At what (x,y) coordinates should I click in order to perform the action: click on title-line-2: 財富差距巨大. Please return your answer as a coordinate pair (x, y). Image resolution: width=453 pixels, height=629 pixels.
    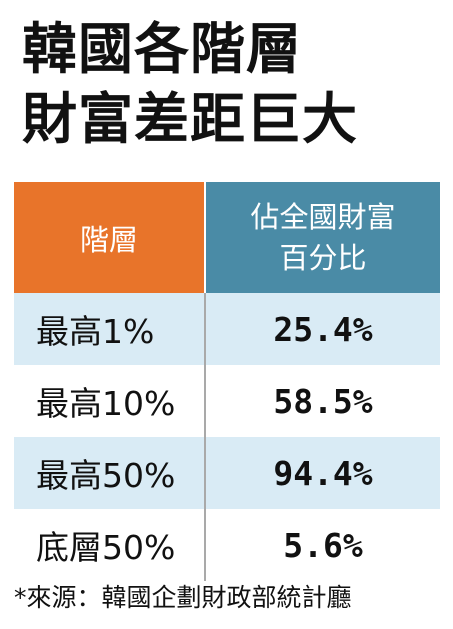
    Looking at the image, I should click on (190, 119).